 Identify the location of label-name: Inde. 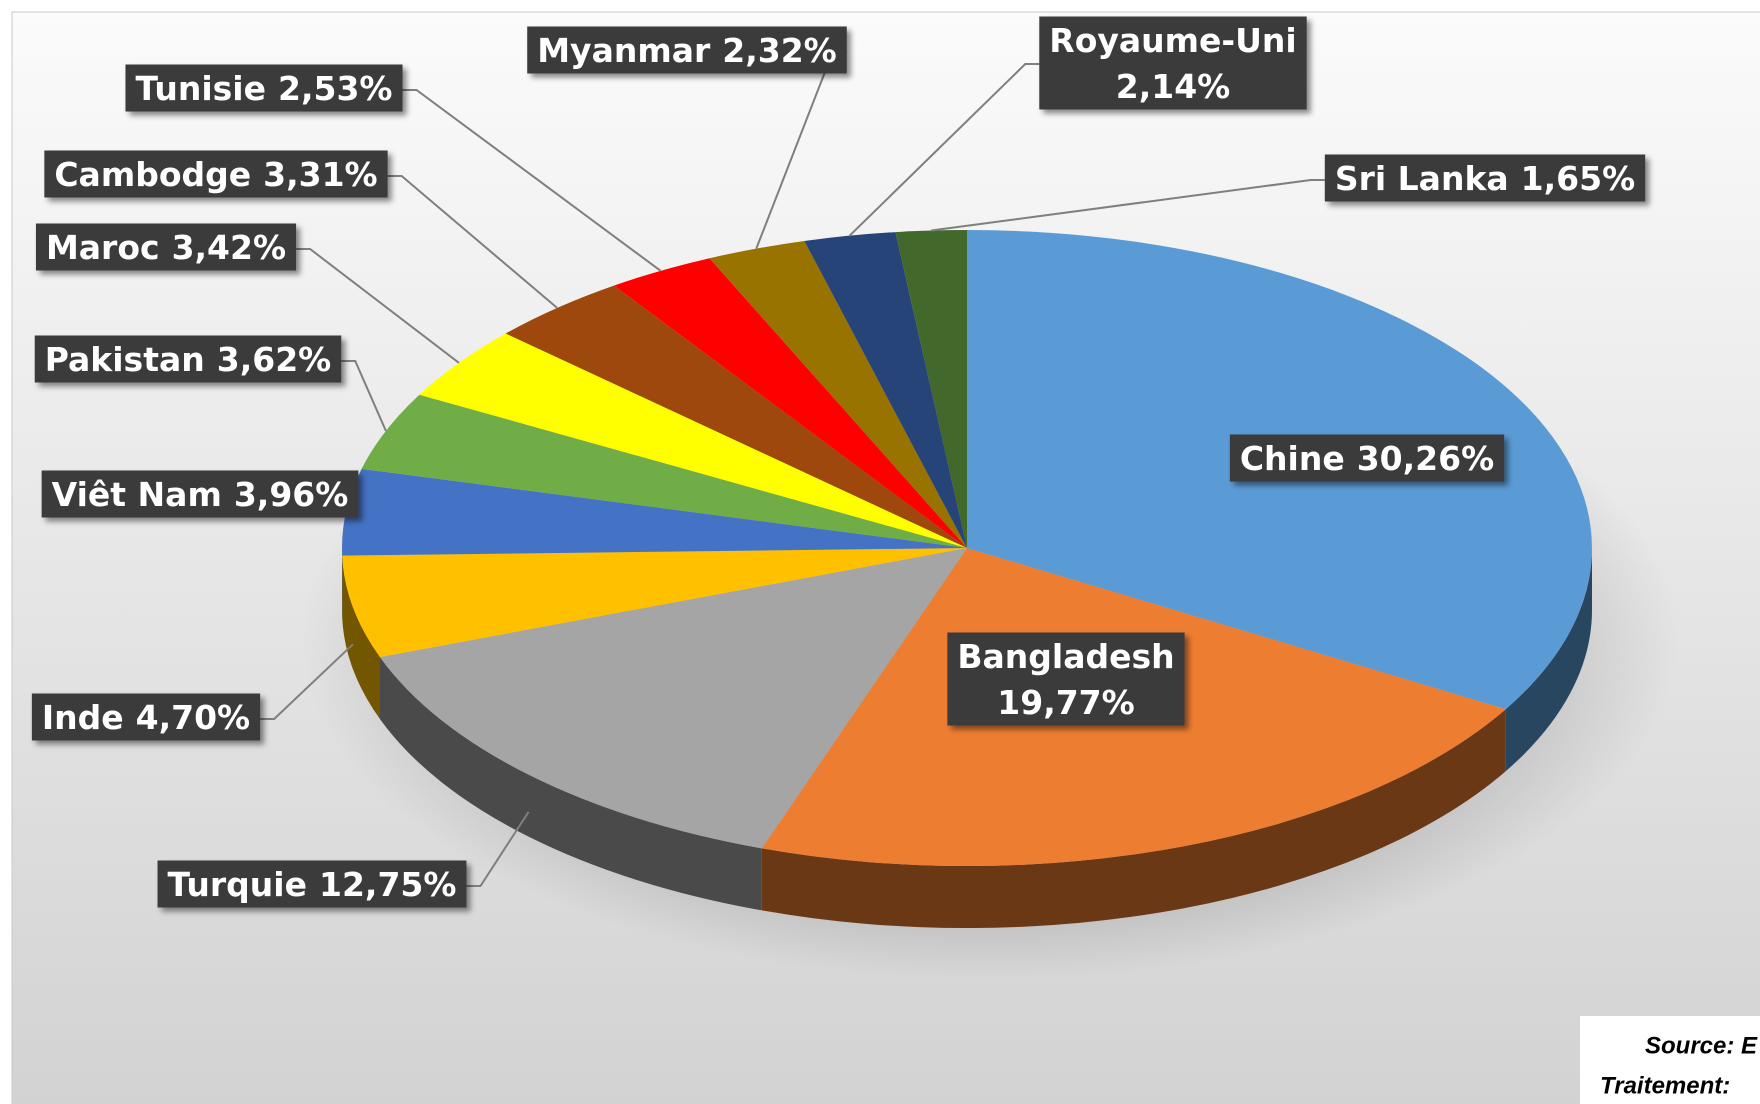
(83, 717).